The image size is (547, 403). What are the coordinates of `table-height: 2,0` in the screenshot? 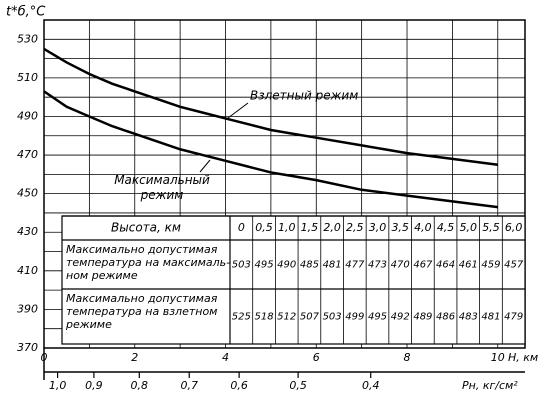 It's located at (332, 227).